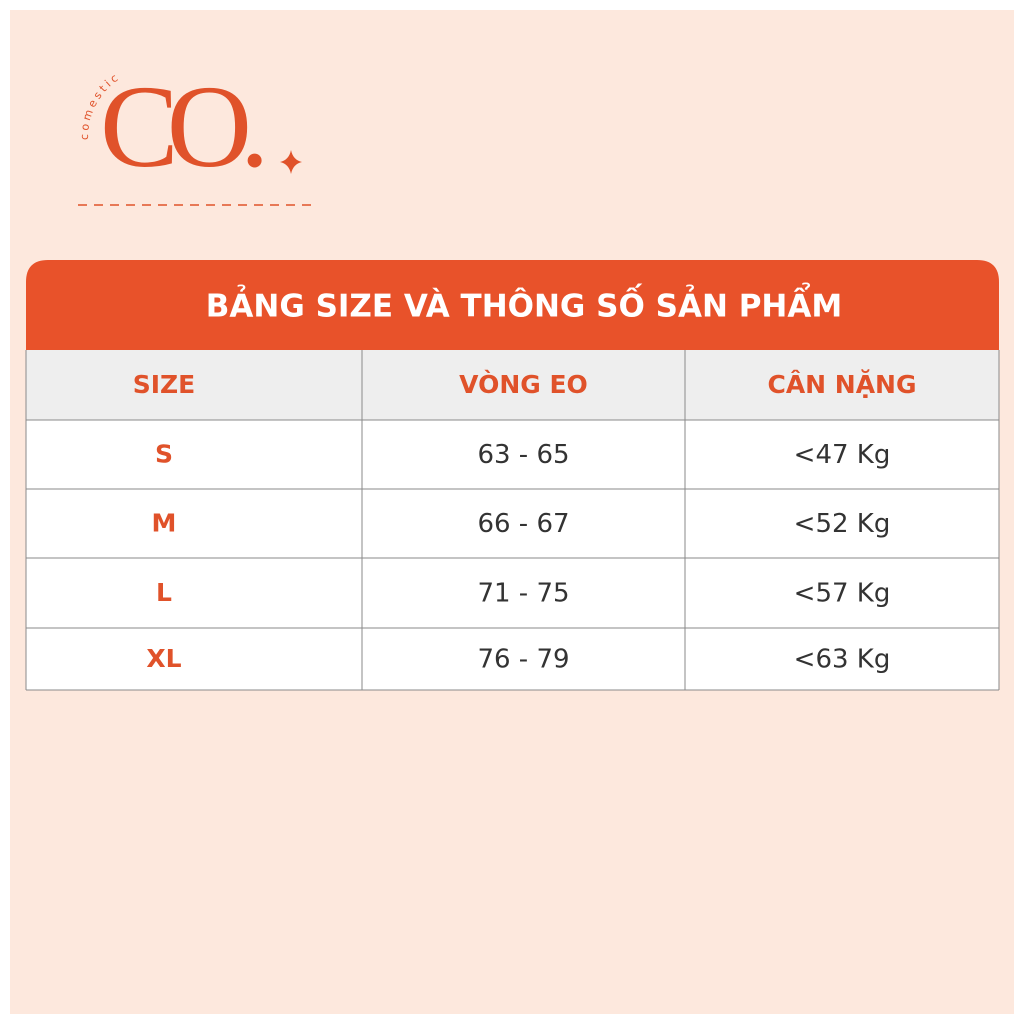 Image resolution: width=1024 pixels, height=1024 pixels. Describe the element at coordinates (523, 384) in the screenshot. I see `column-header: VÒNG EO` at that location.